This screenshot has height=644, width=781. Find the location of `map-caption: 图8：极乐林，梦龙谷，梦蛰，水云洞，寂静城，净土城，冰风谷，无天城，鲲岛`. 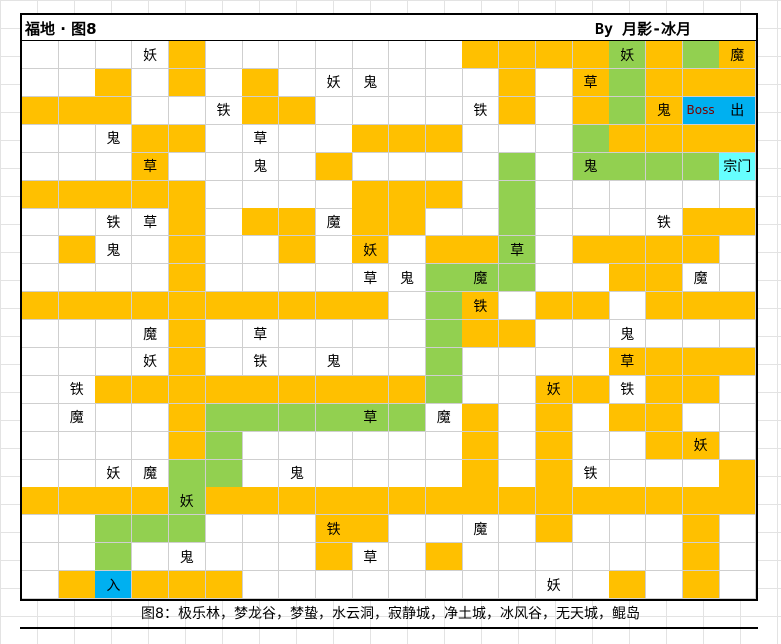

map-caption: 图8：极乐林，梦龙谷，梦蛰，水云洞，寂静城，净土城，冰风谷，无天城，鲲岛 is located at coordinates (390, 614).